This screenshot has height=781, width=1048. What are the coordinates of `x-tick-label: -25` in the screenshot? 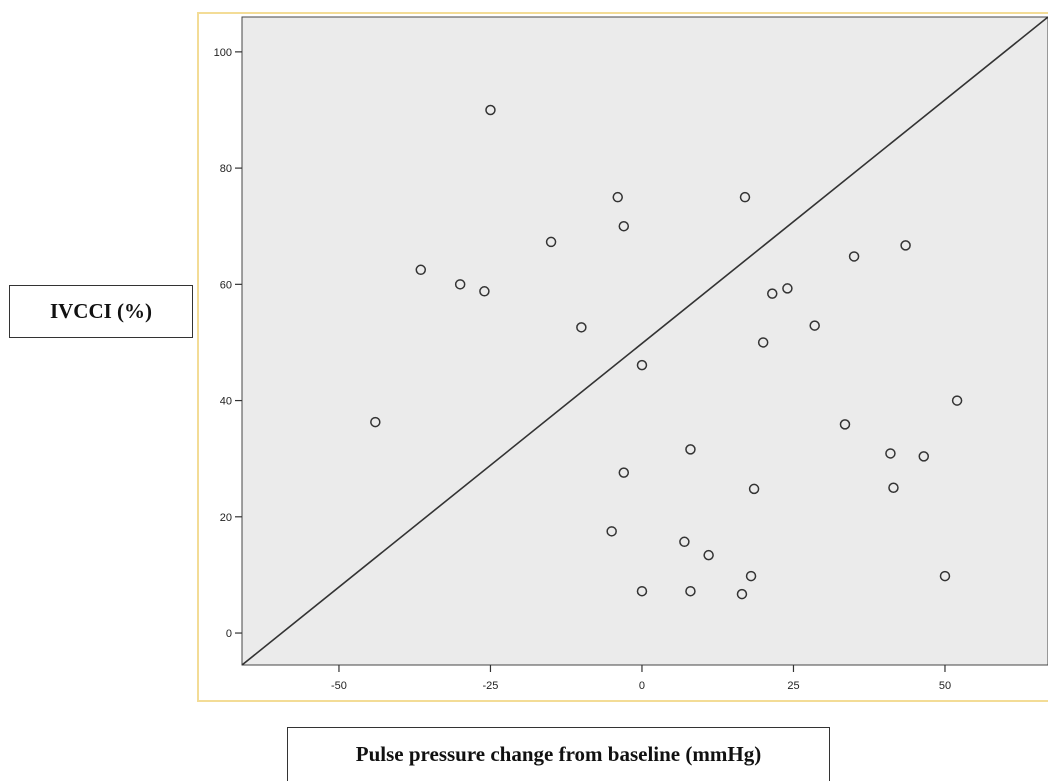 It's located at (491, 686).